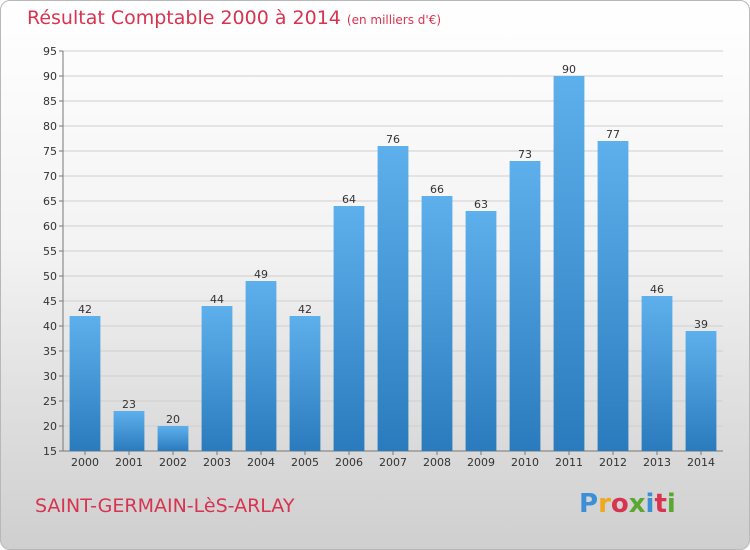 The image size is (750, 550). What do you see at coordinates (525, 154) in the screenshot?
I see `data-label: 73` at bounding box center [525, 154].